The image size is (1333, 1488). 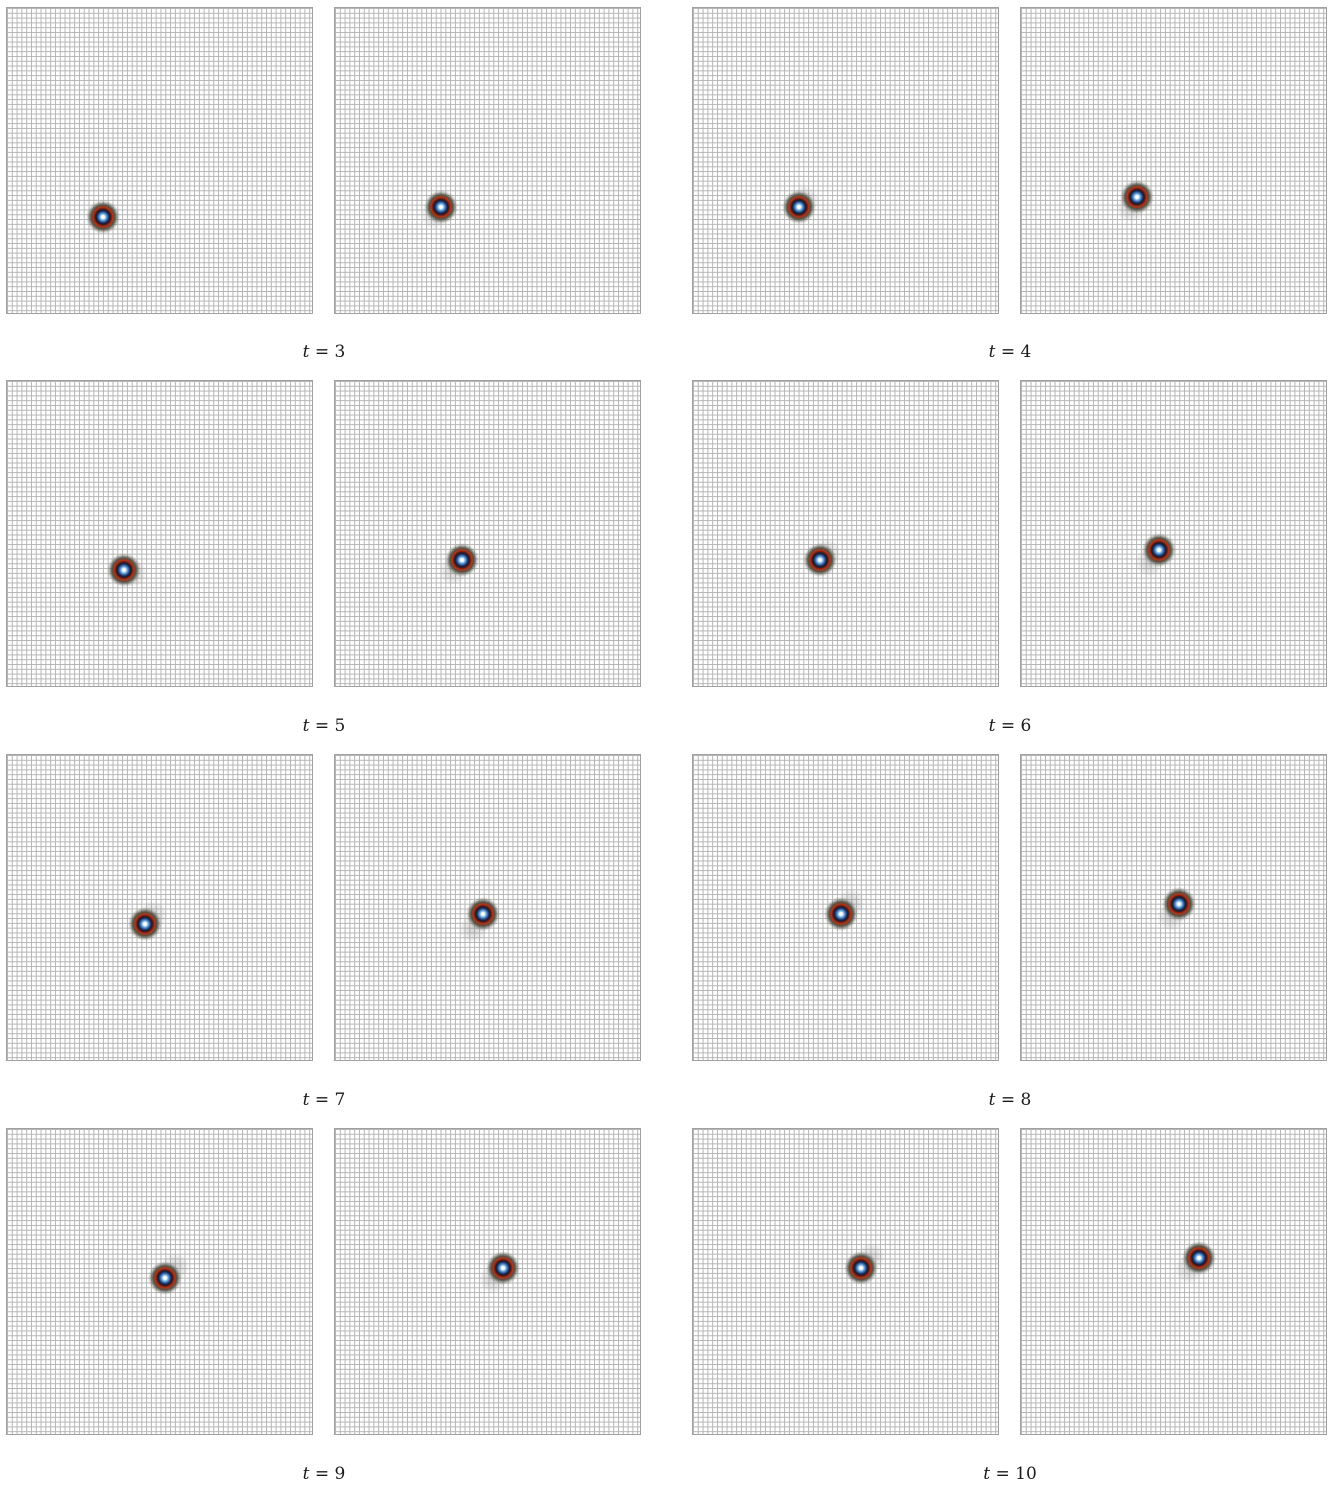 What do you see at coordinates (487, 533) in the screenshot?
I see `panel-t5-right` at bounding box center [487, 533].